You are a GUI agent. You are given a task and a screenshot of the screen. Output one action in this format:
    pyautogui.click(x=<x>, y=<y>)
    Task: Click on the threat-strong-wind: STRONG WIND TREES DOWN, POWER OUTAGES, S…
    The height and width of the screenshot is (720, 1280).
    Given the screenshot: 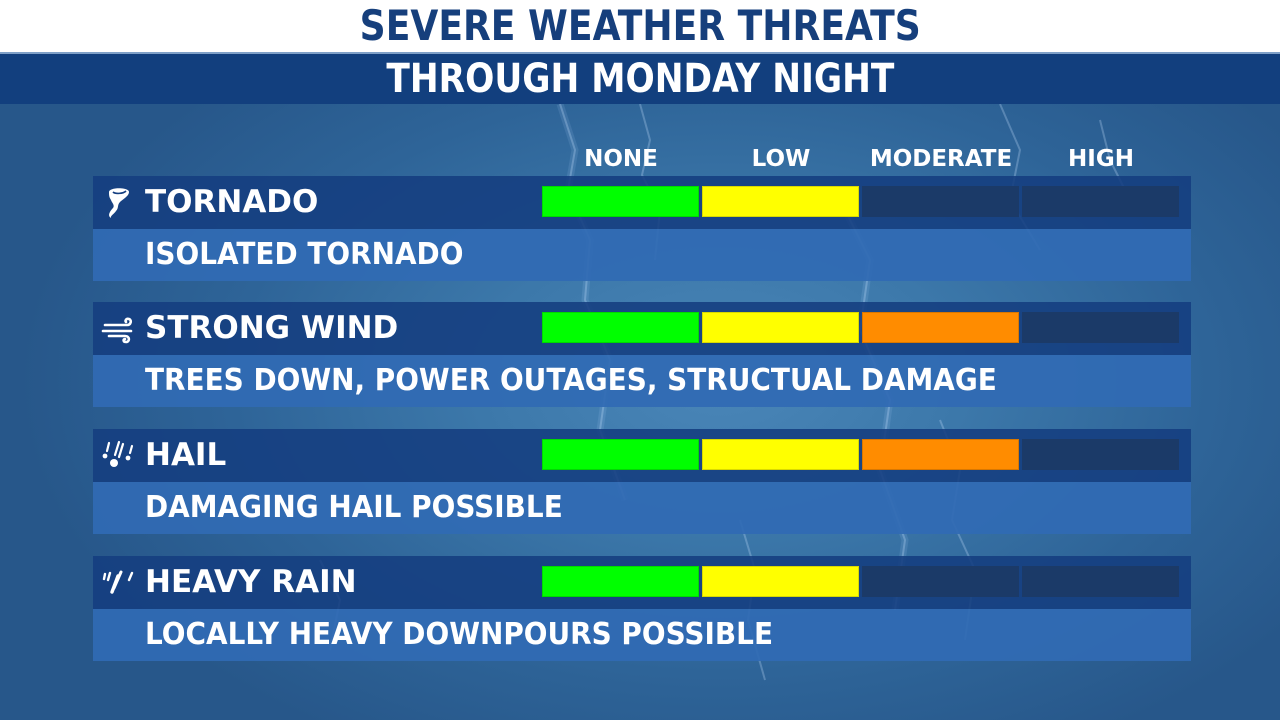 What is the action you would take?
    pyautogui.click(x=642, y=354)
    